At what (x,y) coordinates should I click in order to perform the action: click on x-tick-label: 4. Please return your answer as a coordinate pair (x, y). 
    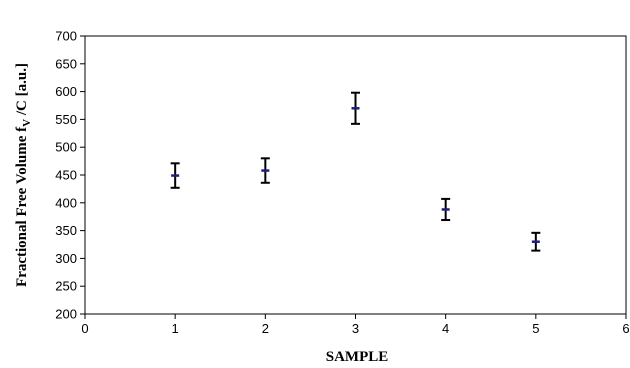
    Looking at the image, I should click on (445, 328).